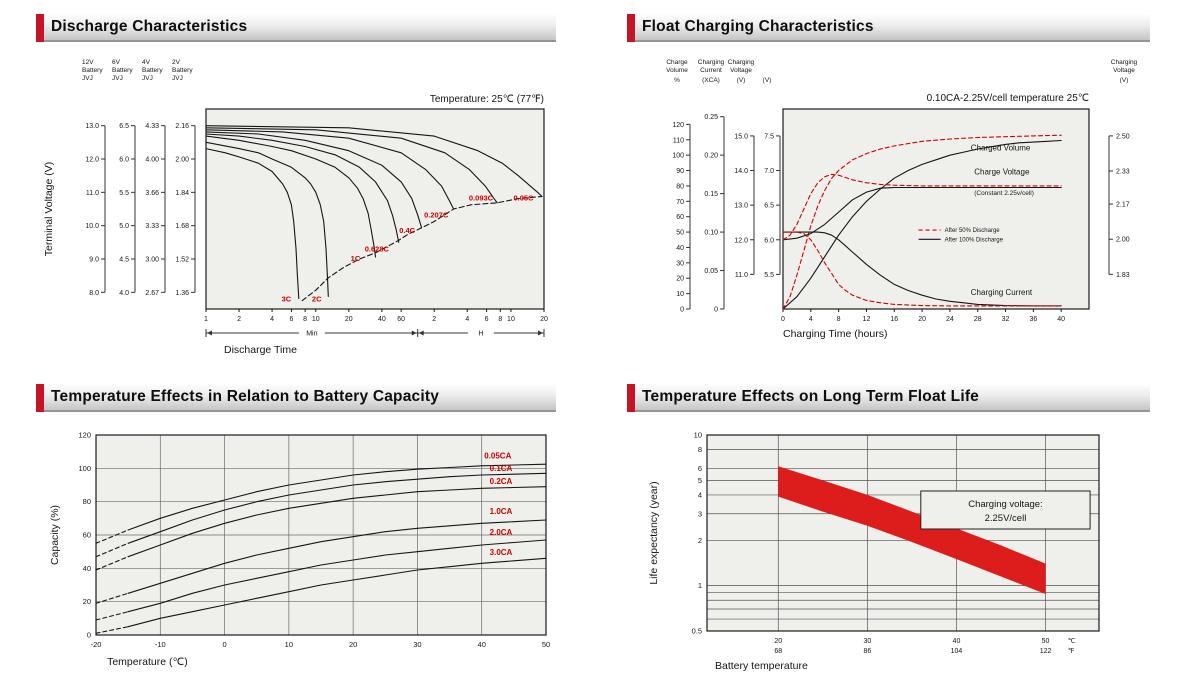  I want to click on svg-text: Temperature (℃), so click(147, 662).